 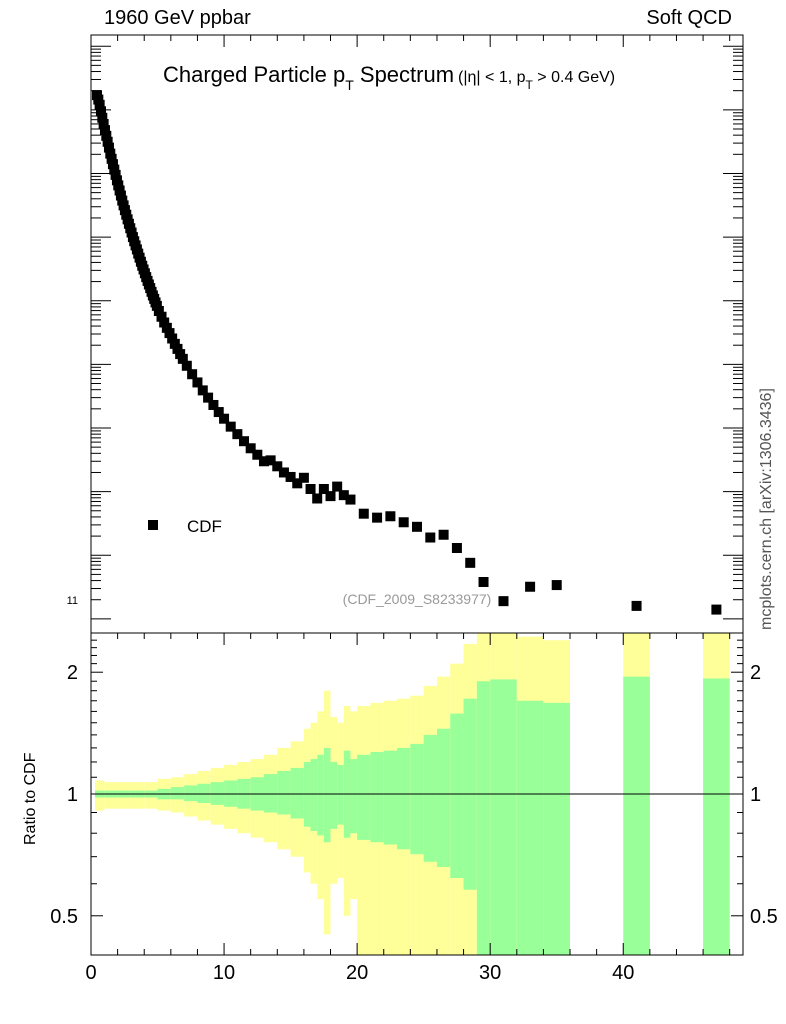 I want to click on y-tick-label: 1, so click(x=72, y=795).